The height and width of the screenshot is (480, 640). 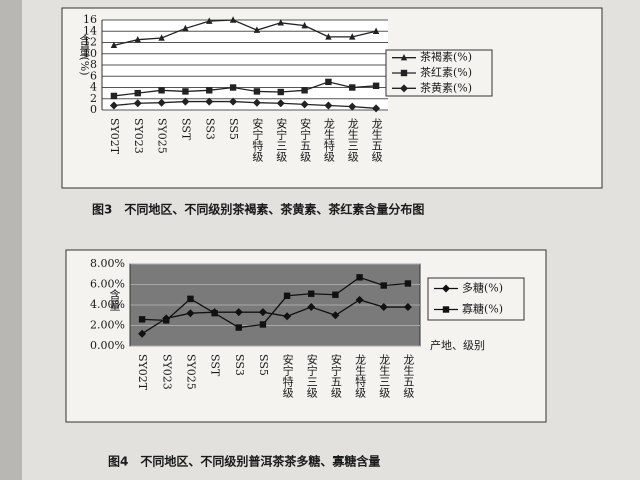 What do you see at coordinates (446, 57) in the screenshot?
I see `legend-label: 茶褐素(%)` at bounding box center [446, 57].